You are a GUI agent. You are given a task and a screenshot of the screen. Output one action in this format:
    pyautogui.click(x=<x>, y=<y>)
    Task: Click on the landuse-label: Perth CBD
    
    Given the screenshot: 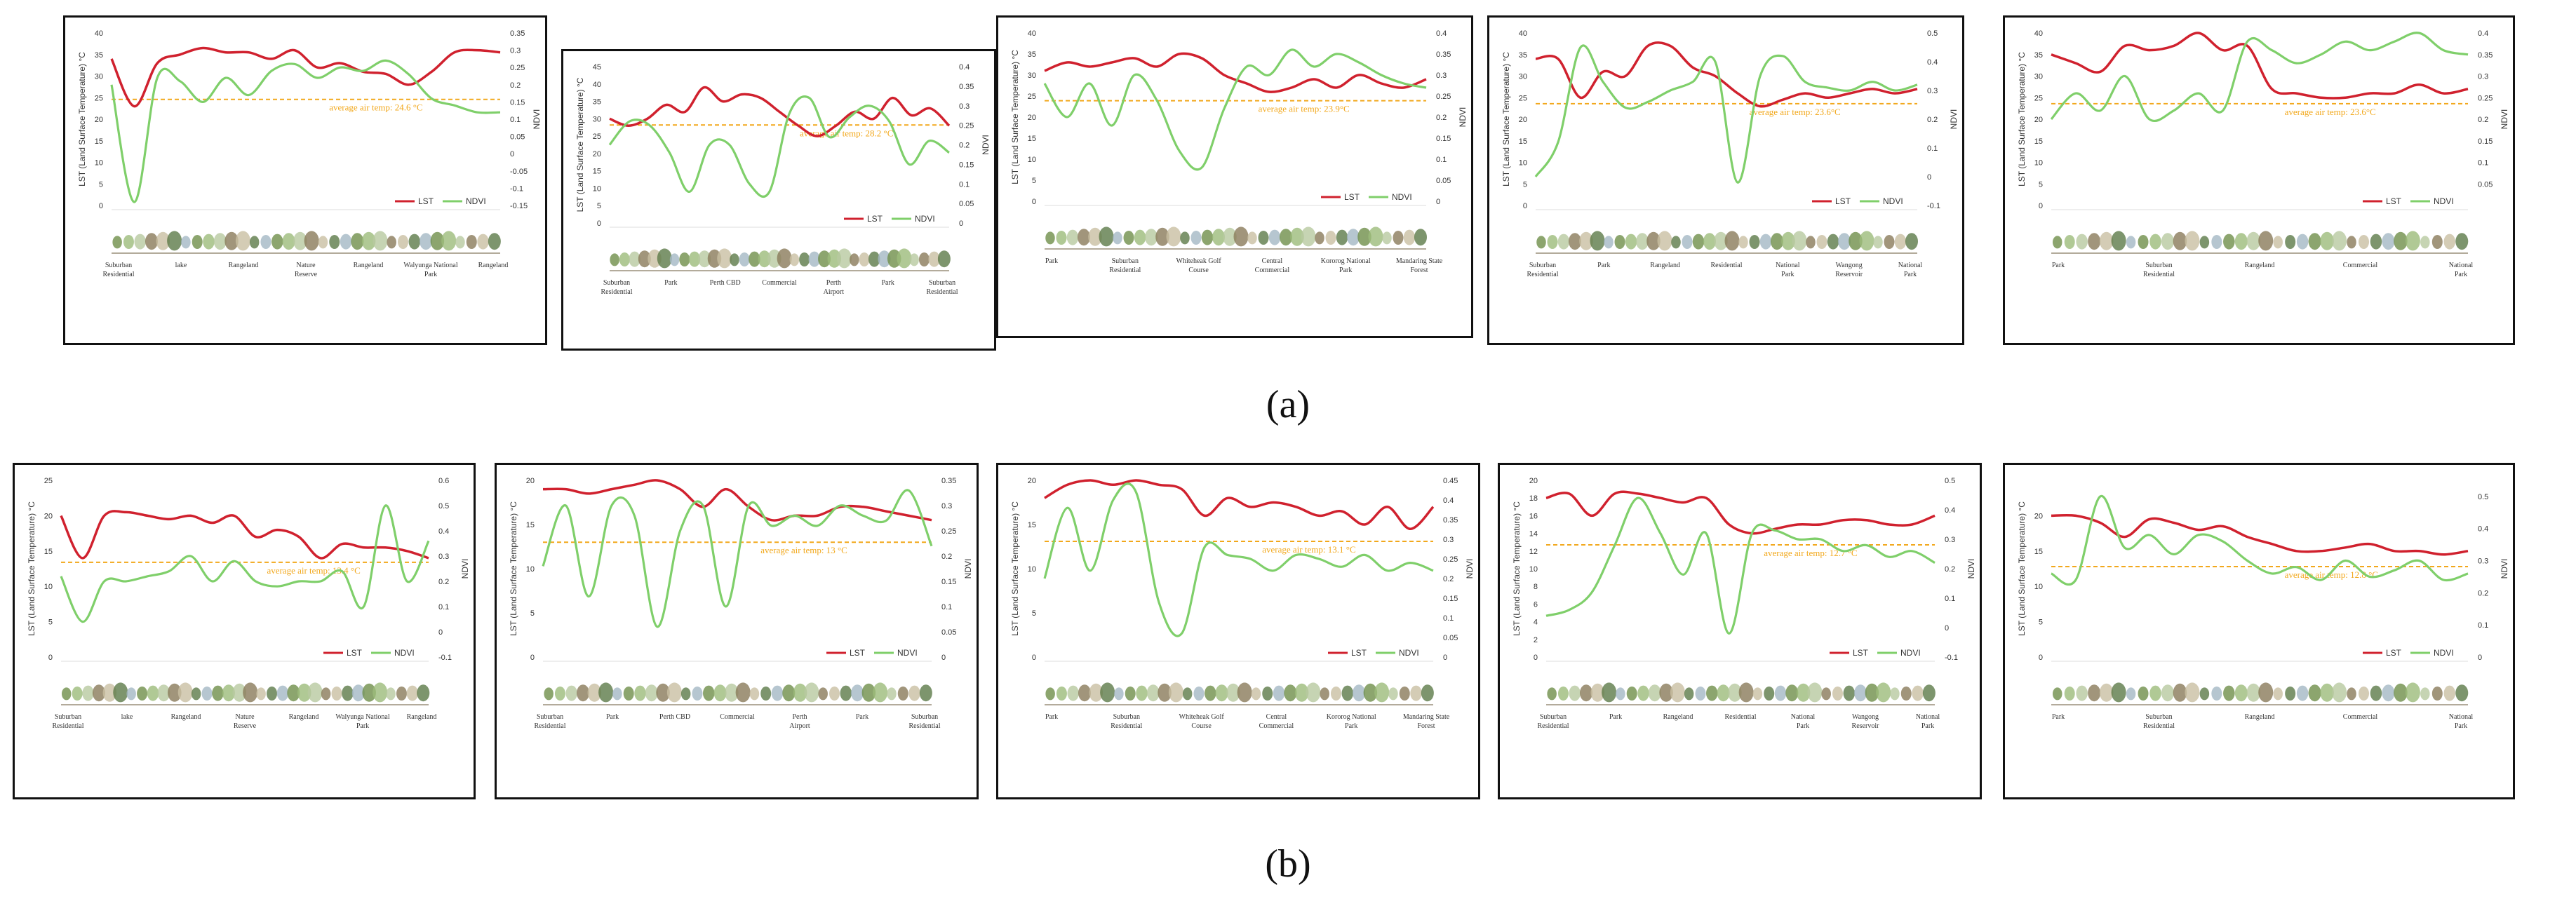 What is the action you would take?
    pyautogui.click(x=674, y=717)
    